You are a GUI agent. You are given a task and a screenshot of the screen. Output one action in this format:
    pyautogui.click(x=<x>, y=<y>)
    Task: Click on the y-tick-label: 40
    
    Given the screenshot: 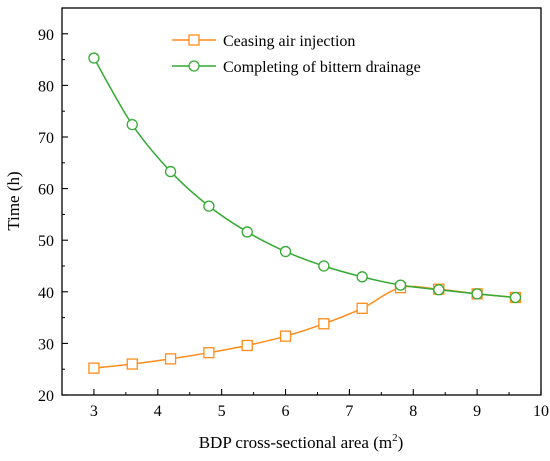 What is the action you would take?
    pyautogui.click(x=46, y=293)
    